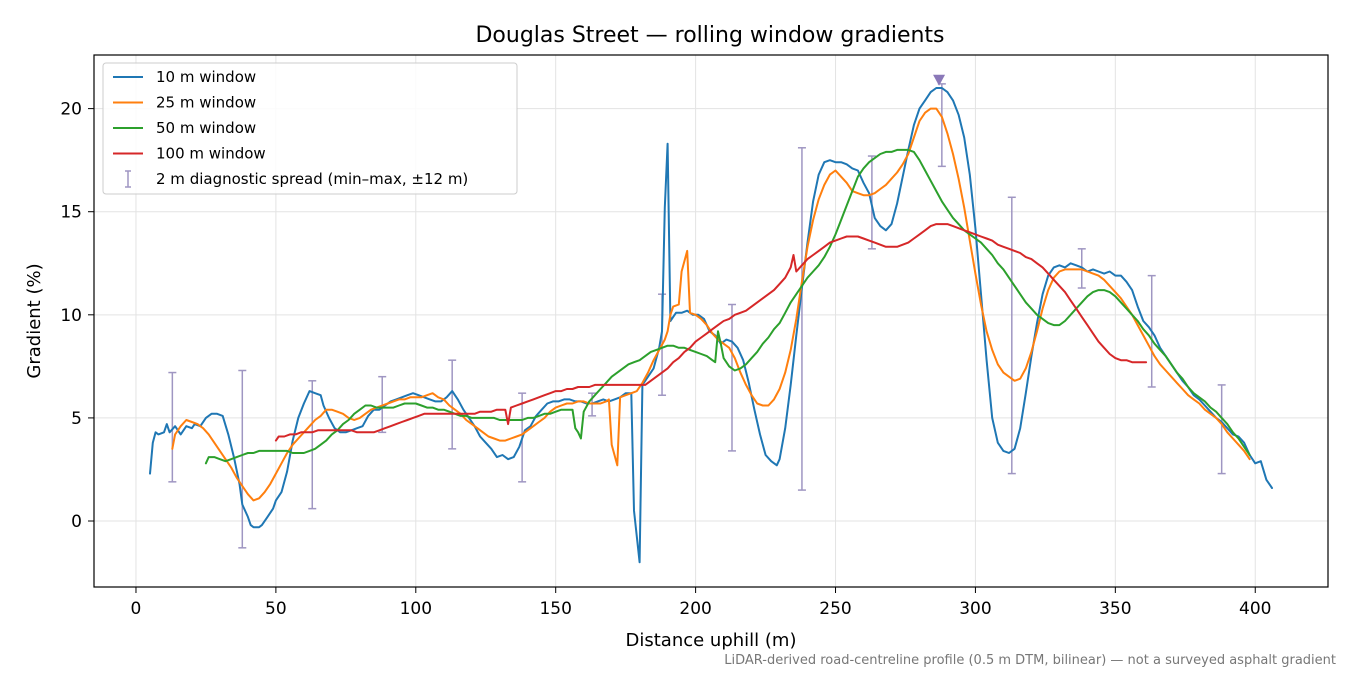 Image resolution: width=1350 pixels, height=675 pixels. I want to click on y-axis-label: Gradient (%), so click(34, 320).